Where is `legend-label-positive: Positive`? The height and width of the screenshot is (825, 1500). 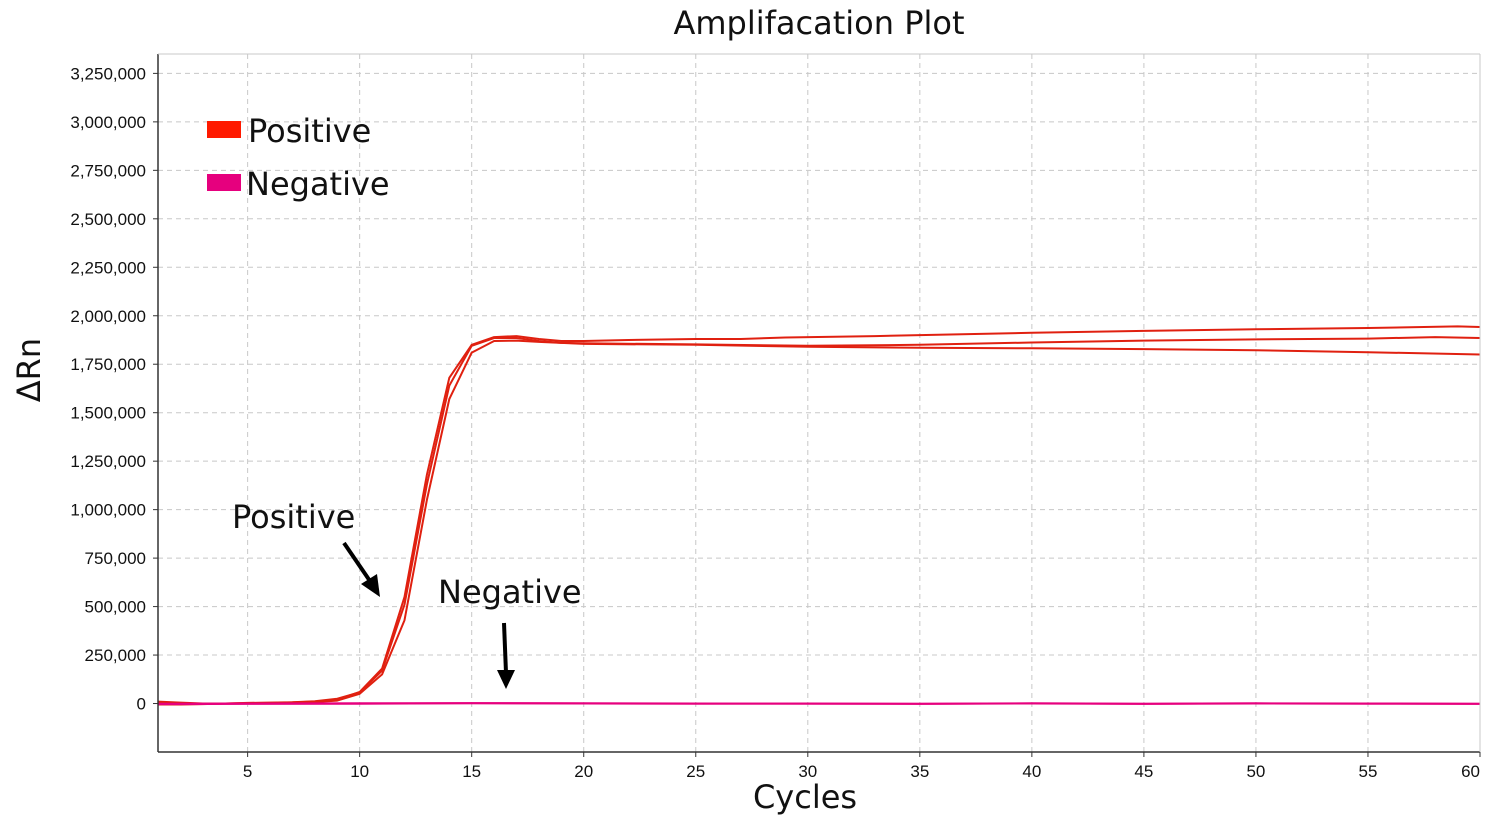
legend-label-positive: Positive is located at coordinates (309, 131).